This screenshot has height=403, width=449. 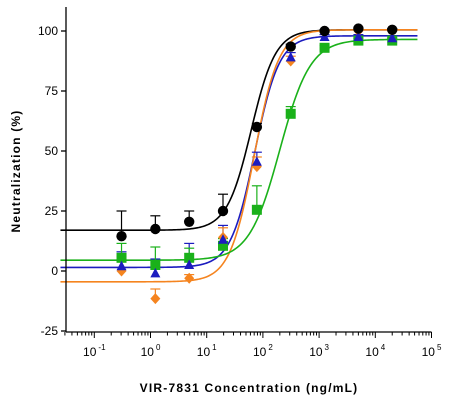 What do you see at coordinates (207, 351) in the screenshot?
I see `x-tick-label: 10 1` at bounding box center [207, 351].